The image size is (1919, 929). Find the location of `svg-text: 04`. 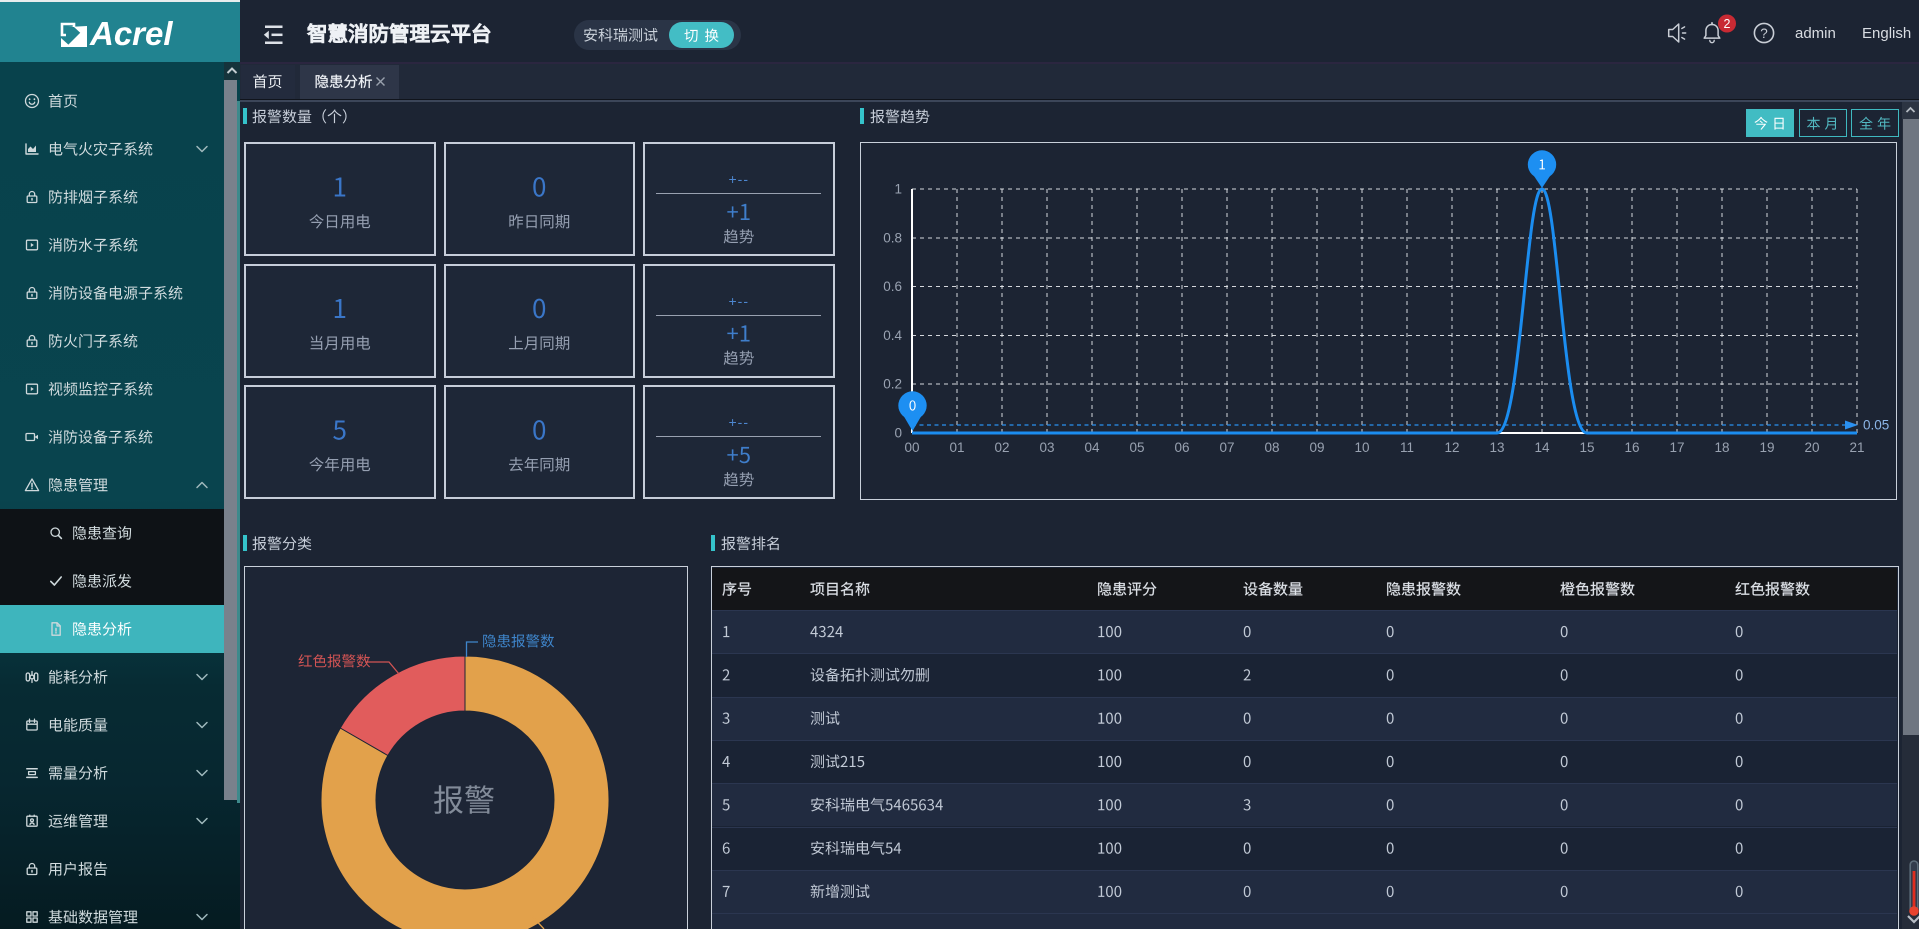

svg-text: 04 is located at coordinates (1092, 447).